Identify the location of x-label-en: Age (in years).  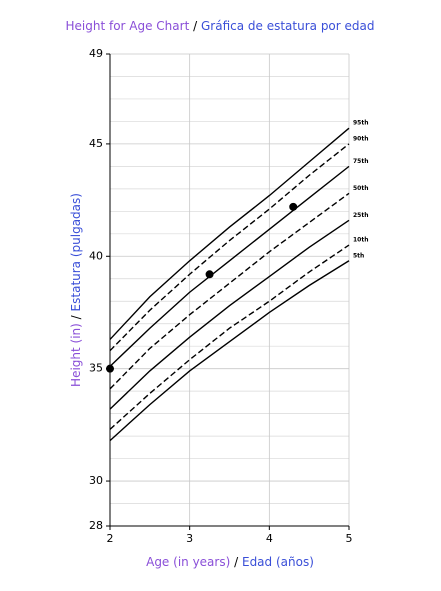
(188, 562).